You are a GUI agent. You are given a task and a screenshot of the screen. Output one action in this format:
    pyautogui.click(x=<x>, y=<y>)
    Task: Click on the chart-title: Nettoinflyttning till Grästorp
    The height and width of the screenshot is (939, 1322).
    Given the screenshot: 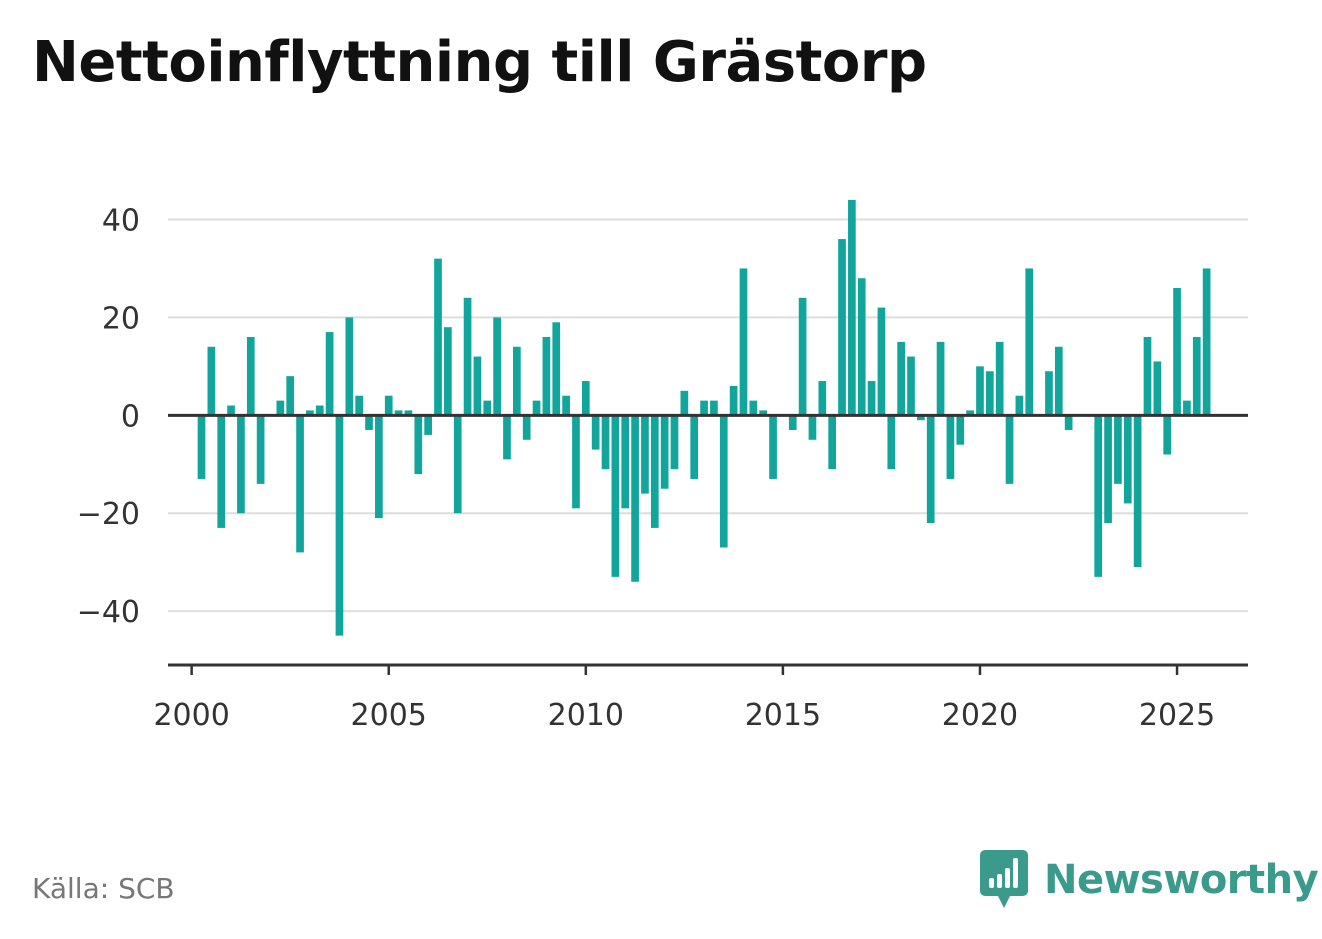 What is the action you would take?
    pyautogui.click(x=479, y=62)
    